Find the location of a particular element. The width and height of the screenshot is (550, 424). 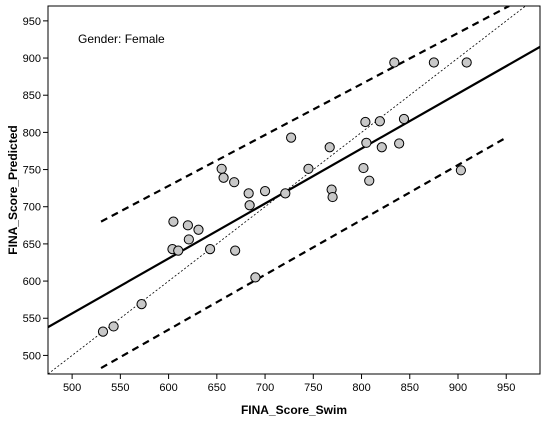

x-tick-label: 550 is located at coordinates (120, 388).